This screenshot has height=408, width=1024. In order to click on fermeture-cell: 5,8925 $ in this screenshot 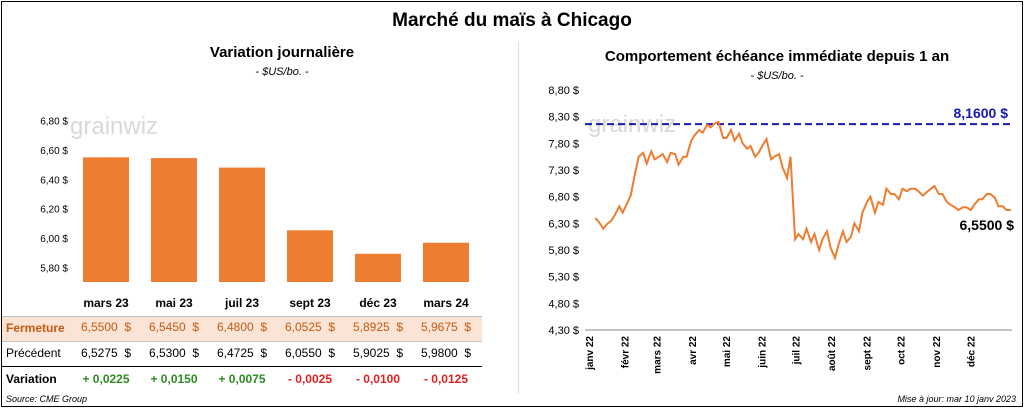, I will do `click(378, 327)`.